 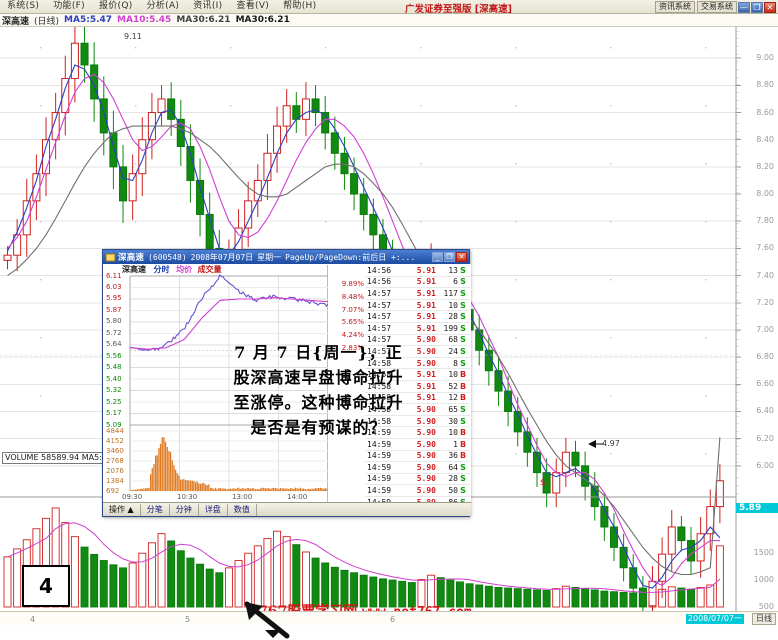 What do you see at coordinates (131, 258) in the screenshot?
I see `popup-stock-name: 深高速` at bounding box center [131, 258].